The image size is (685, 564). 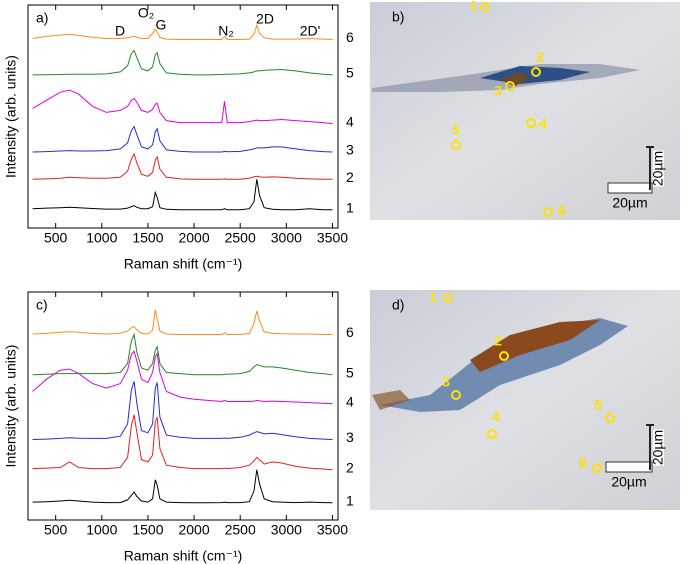 What do you see at coordinates (398, 305) in the screenshot?
I see `panel-label: d)` at bounding box center [398, 305].